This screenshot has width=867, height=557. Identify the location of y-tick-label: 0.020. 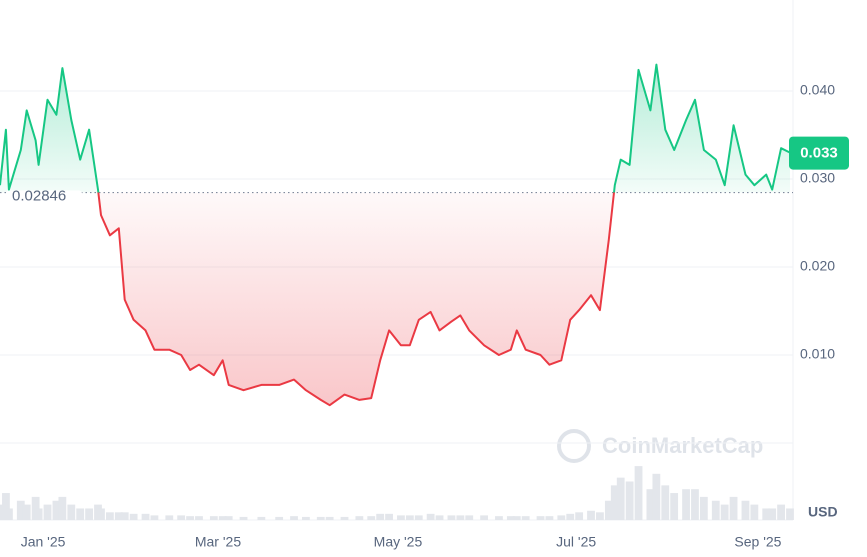
(817, 266).